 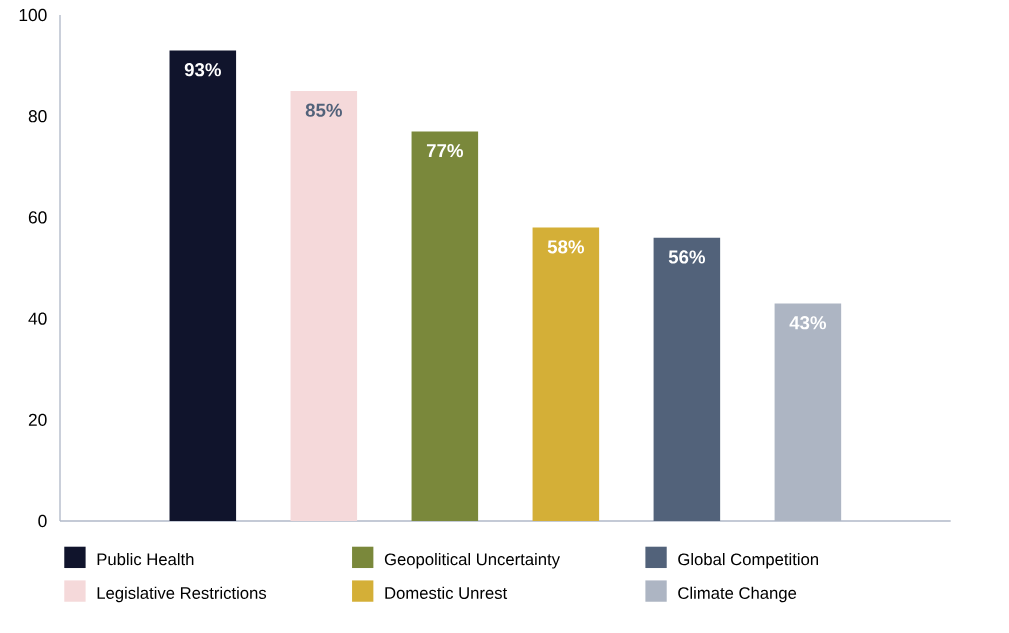 What do you see at coordinates (446, 592) in the screenshot?
I see `legend-label: Domestic Unrest` at bounding box center [446, 592].